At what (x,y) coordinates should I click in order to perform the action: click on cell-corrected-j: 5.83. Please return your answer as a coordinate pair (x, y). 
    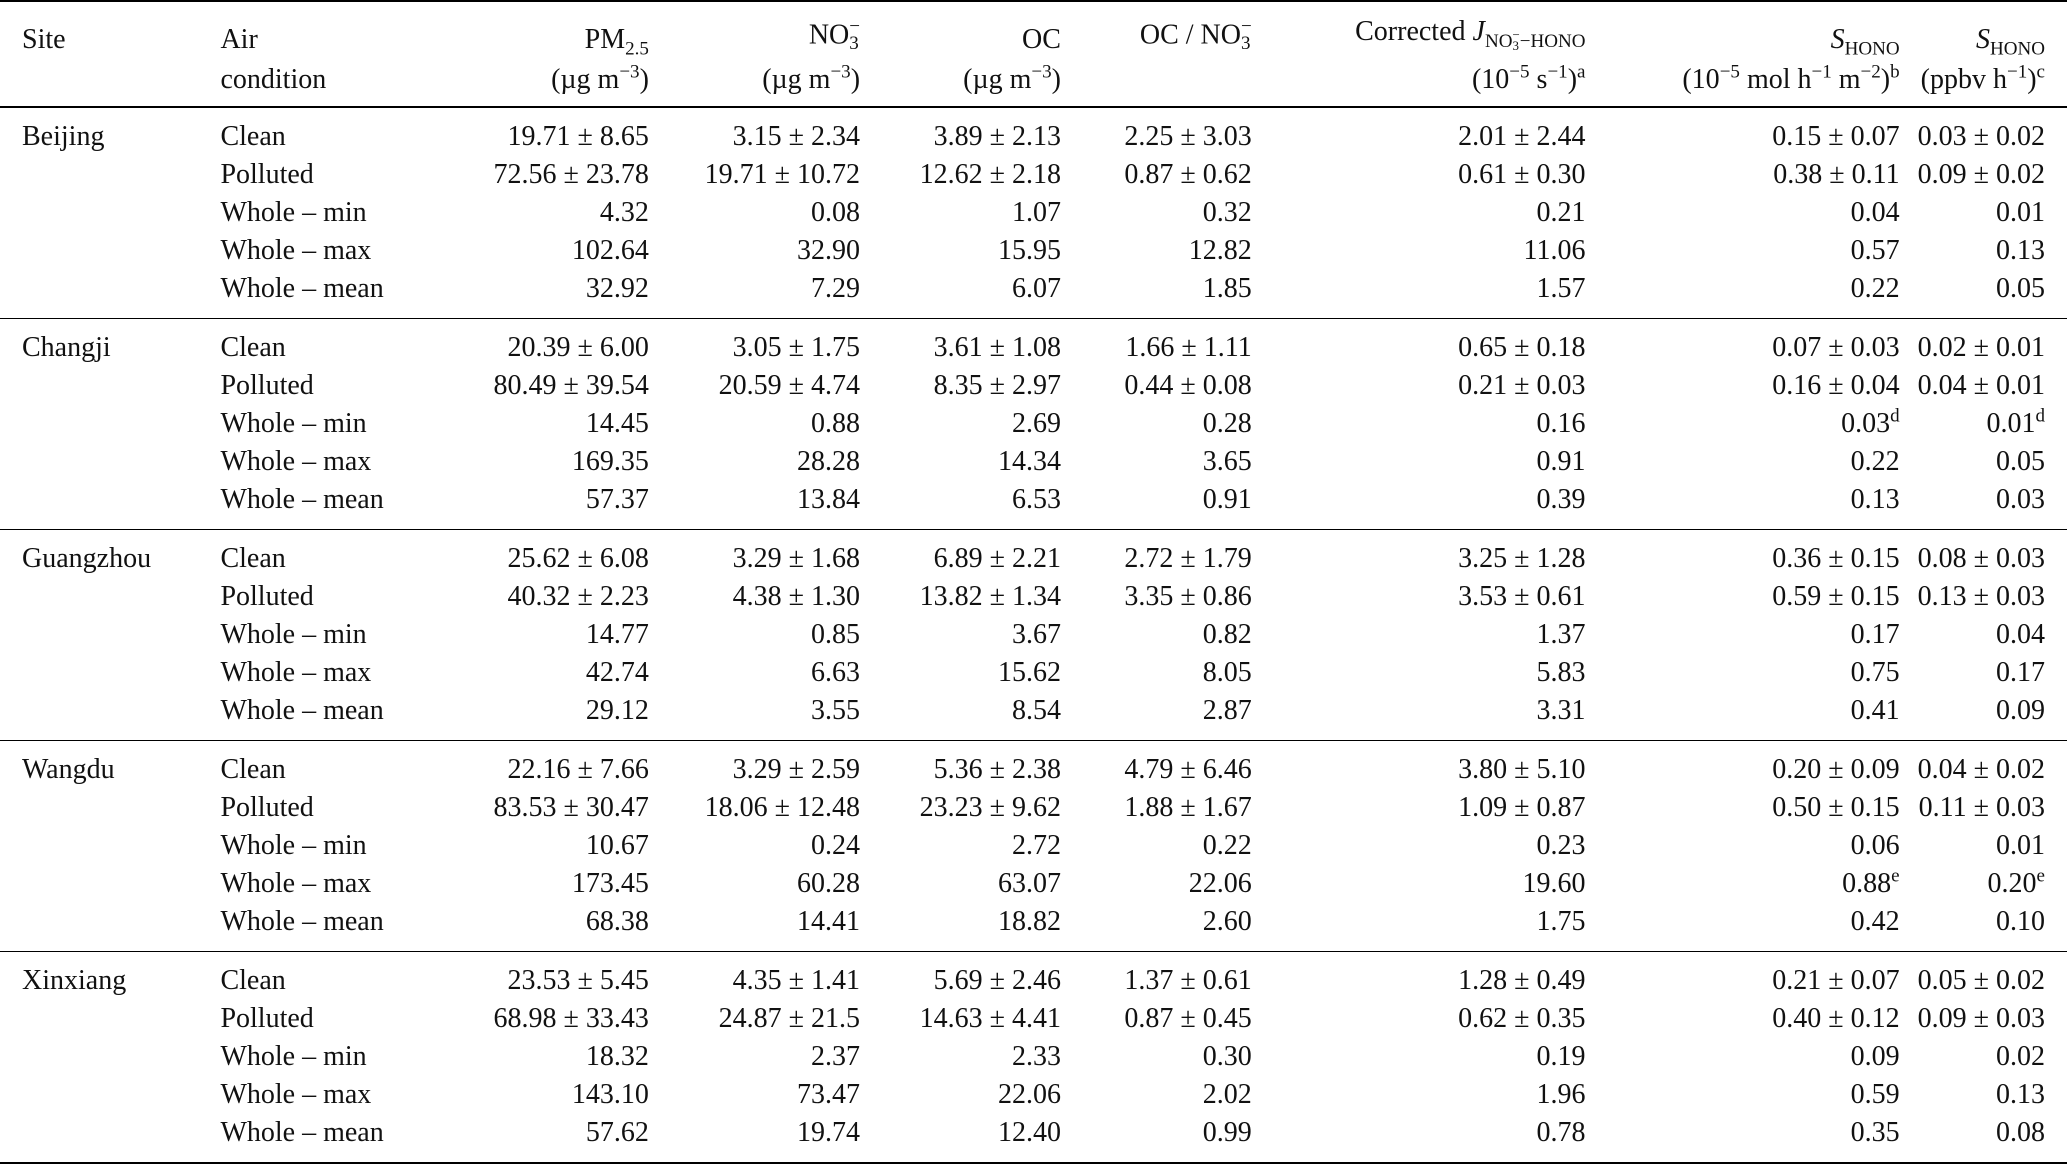
    Looking at the image, I should click on (1561, 672).